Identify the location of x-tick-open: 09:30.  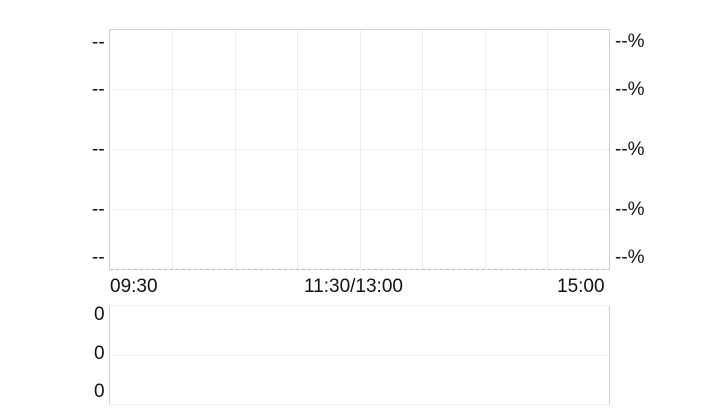
(134, 286).